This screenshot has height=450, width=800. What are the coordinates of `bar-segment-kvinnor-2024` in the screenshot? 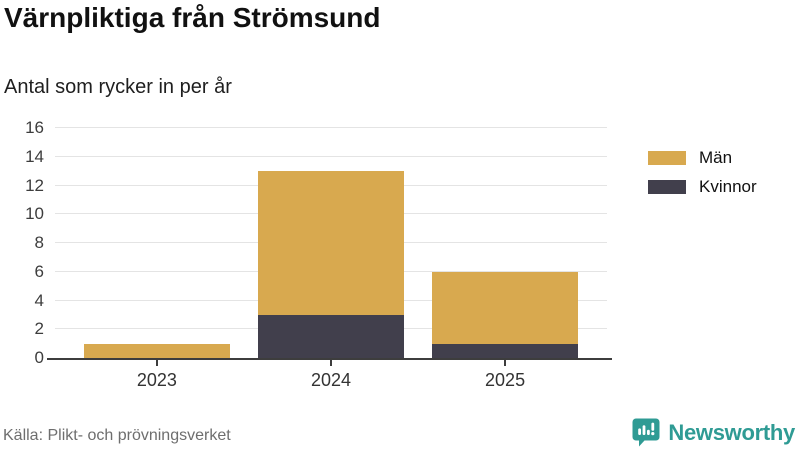 It's located at (331, 336).